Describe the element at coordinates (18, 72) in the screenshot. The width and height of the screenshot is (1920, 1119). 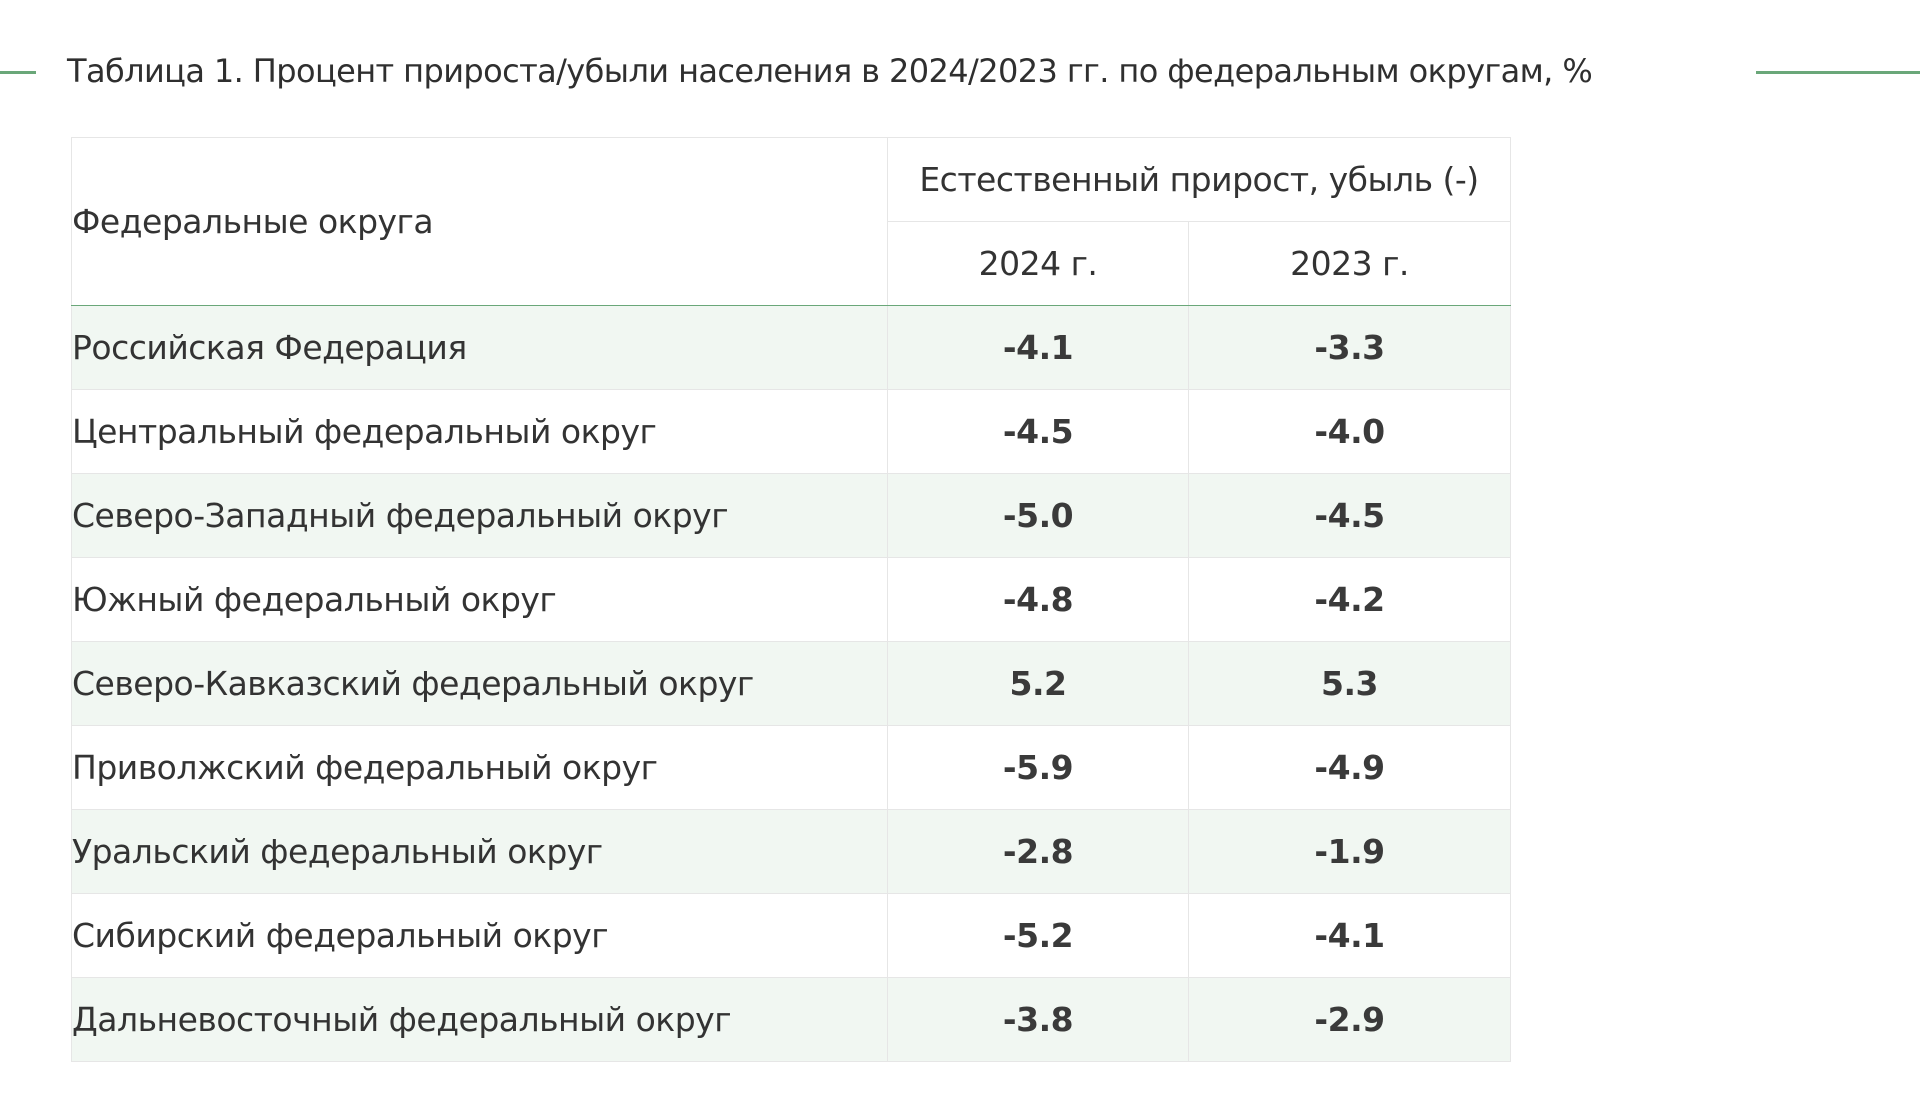
I see `caption-rule-left` at that location.